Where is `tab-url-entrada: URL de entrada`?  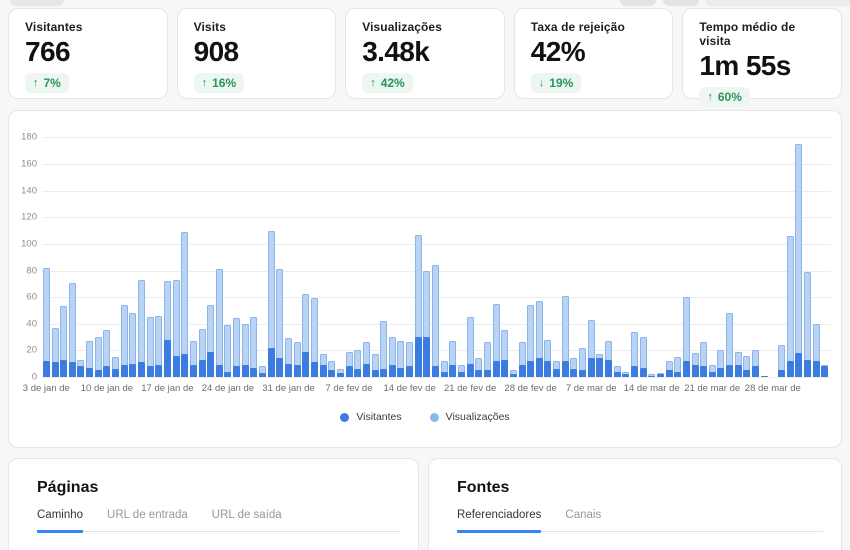 tab-url-entrada: URL de entrada is located at coordinates (147, 515).